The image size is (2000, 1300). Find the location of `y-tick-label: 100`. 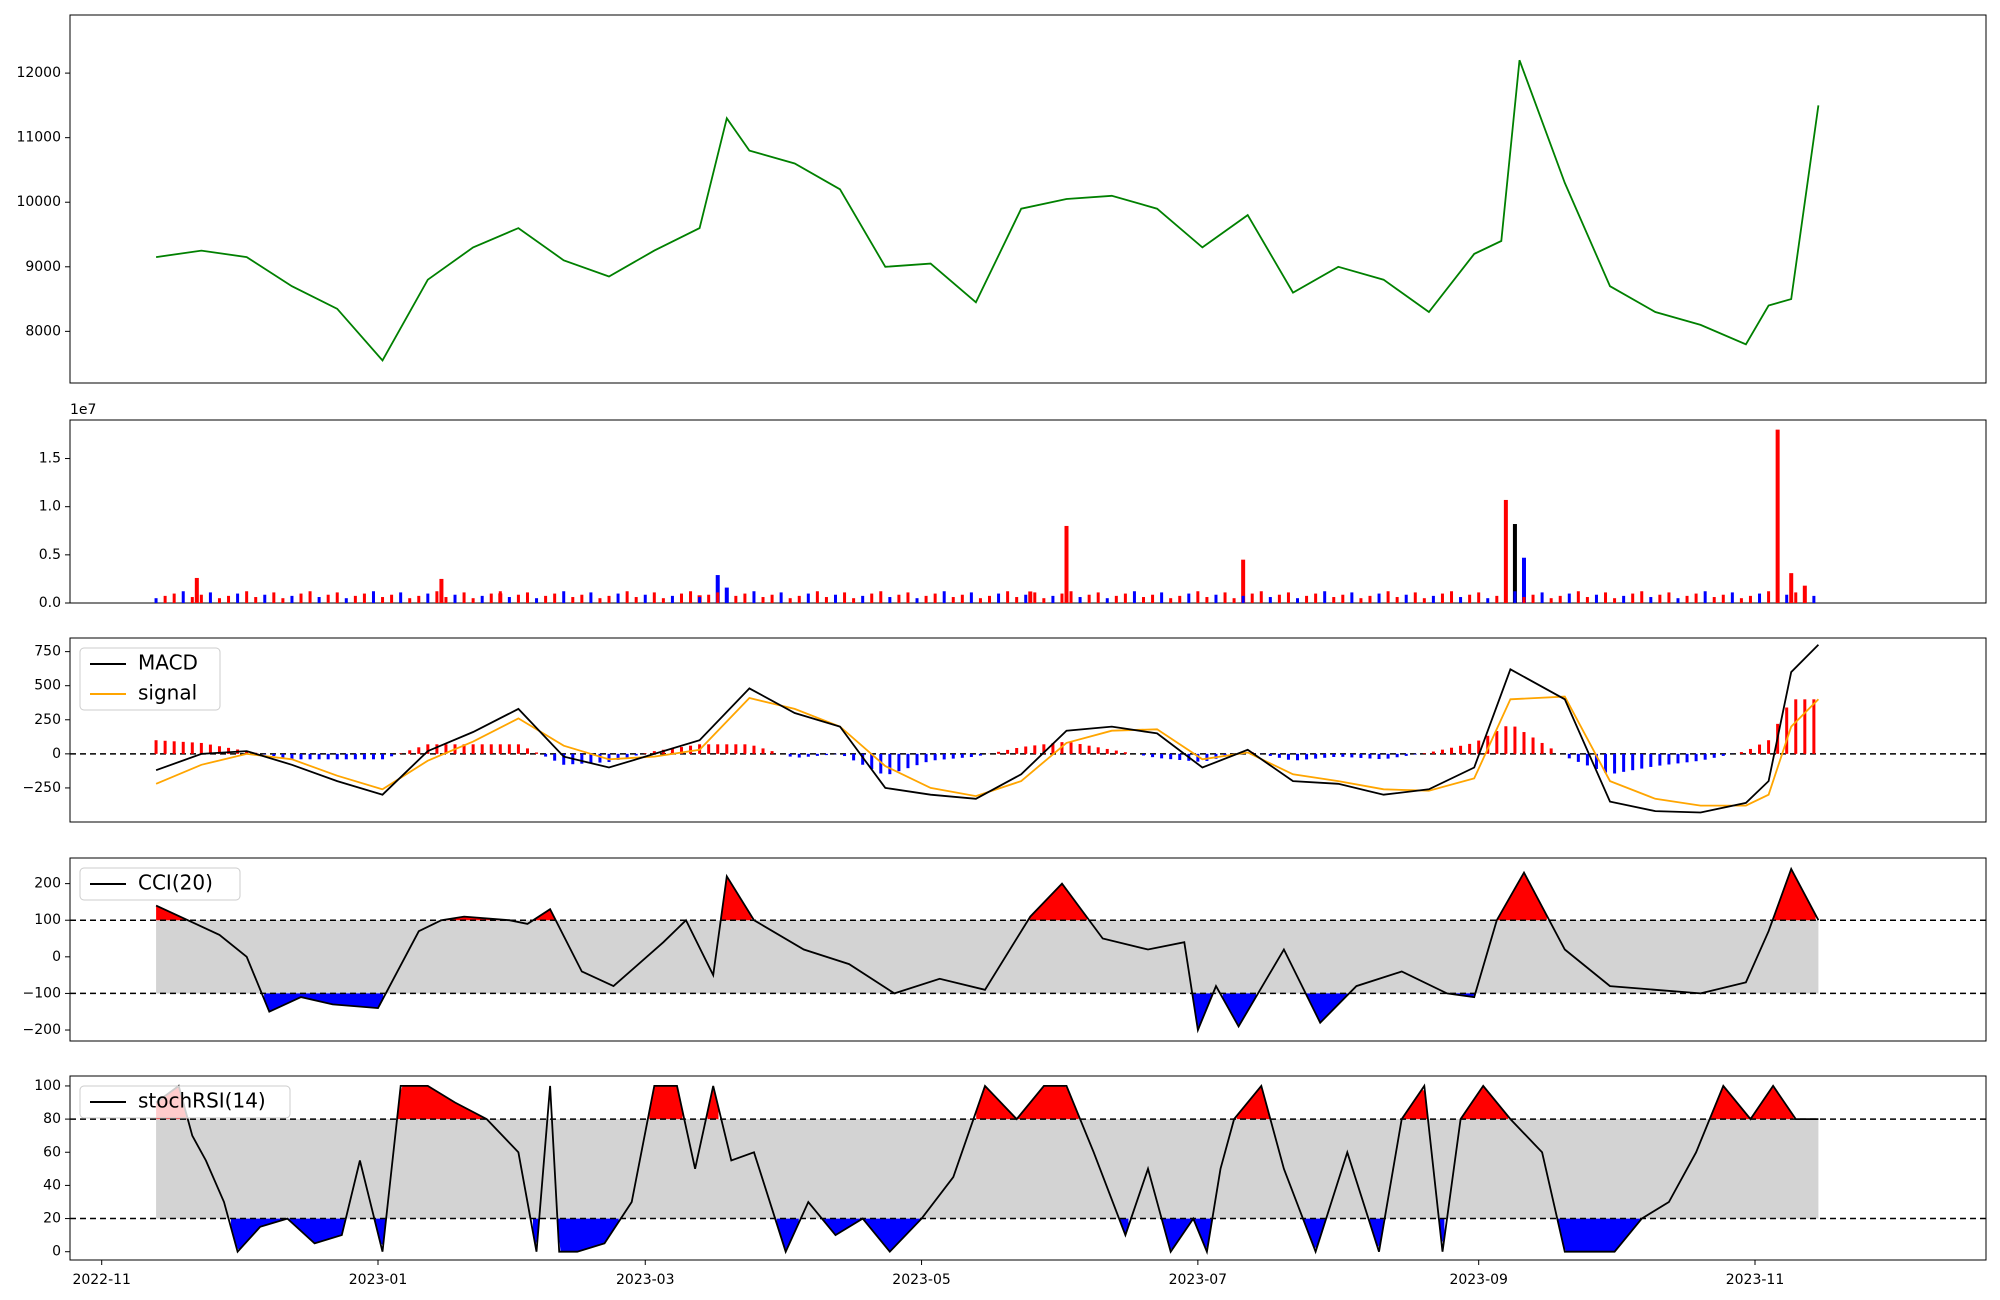

y-tick-label: 100 is located at coordinates (47, 1086).